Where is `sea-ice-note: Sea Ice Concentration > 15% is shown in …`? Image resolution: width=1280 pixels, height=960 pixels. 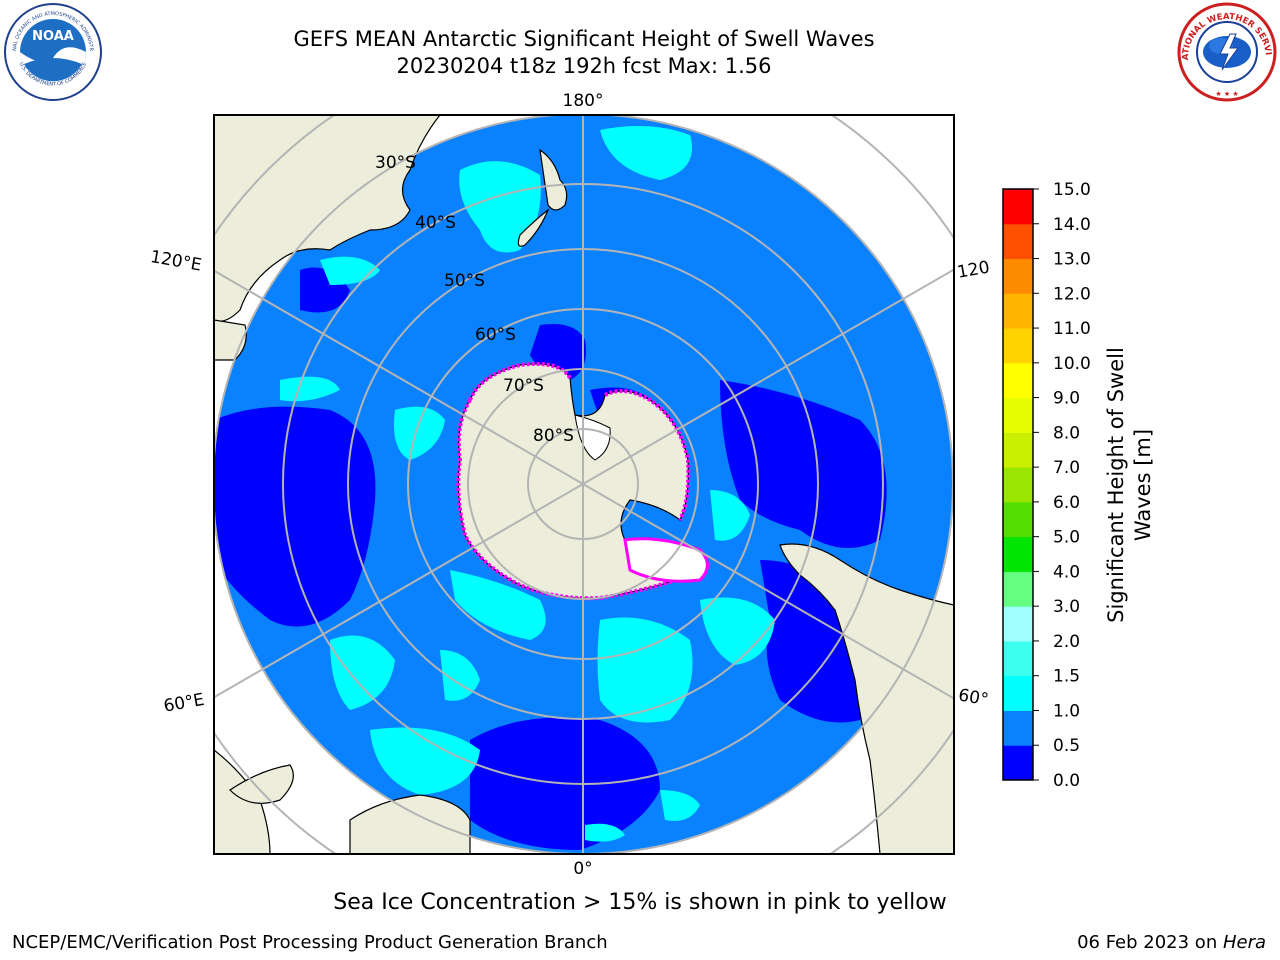
sea-ice-note: Sea Ice Concentration > 15% is shown in … is located at coordinates (640, 902).